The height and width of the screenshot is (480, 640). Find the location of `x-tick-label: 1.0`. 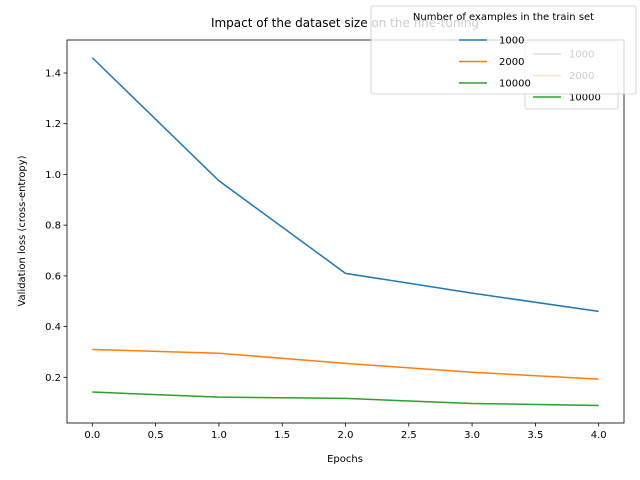

x-tick-label: 1.0 is located at coordinates (219, 435).